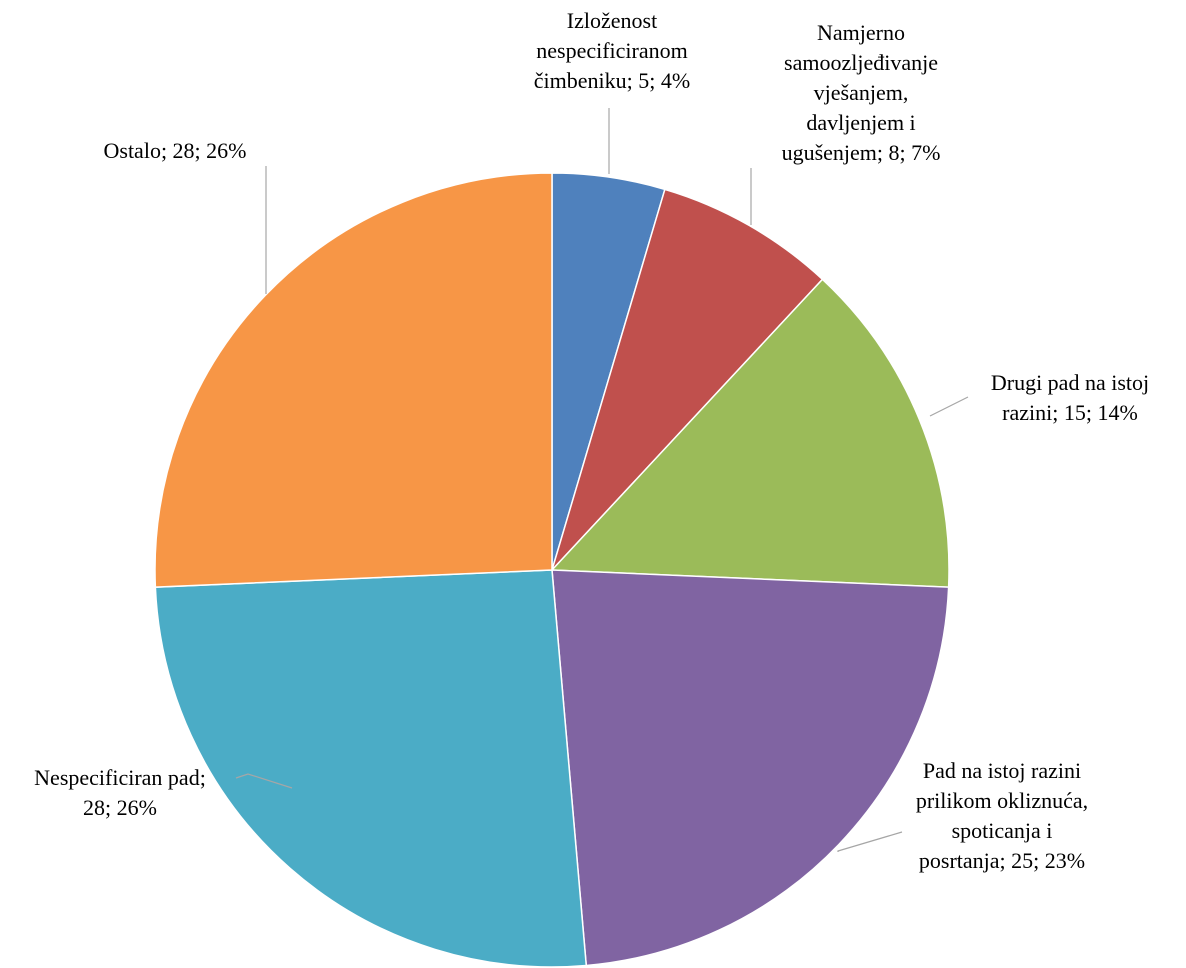 The height and width of the screenshot is (968, 1186). Describe the element at coordinates (1002, 860) in the screenshot. I see `data-label-line: posrtanja; 25; 23%` at that location.